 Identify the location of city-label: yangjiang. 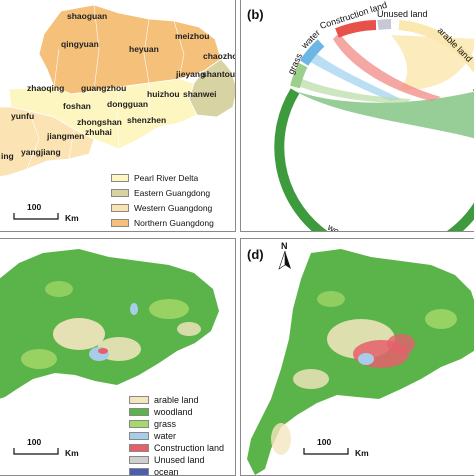
(41, 152).